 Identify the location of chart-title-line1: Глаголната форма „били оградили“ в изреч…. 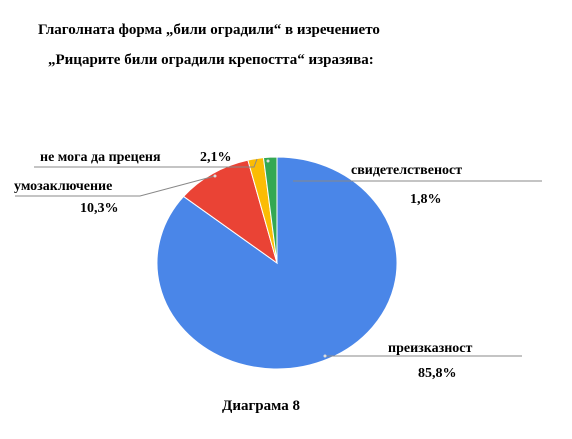
(209, 30).